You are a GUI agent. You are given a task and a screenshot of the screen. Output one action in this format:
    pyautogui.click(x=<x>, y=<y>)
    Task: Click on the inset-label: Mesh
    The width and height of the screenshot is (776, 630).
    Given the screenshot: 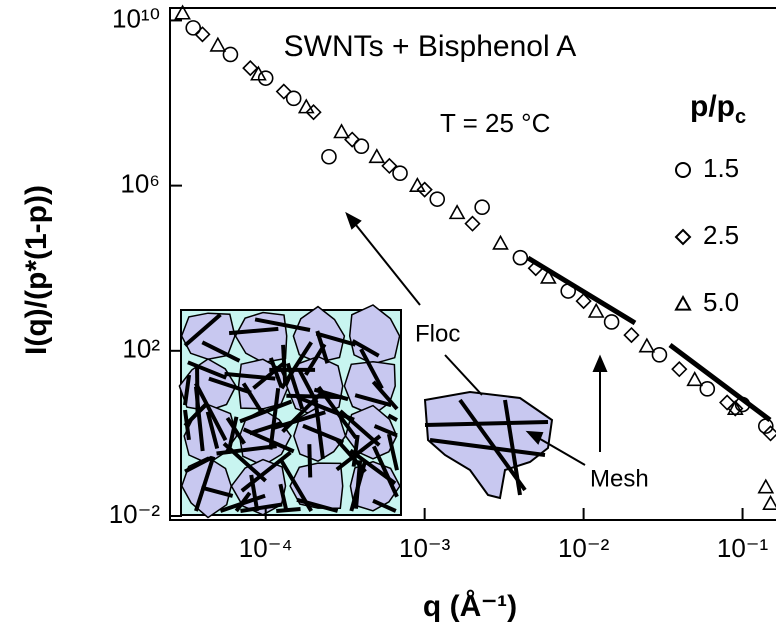 What is the action you would take?
    pyautogui.click(x=619, y=478)
    